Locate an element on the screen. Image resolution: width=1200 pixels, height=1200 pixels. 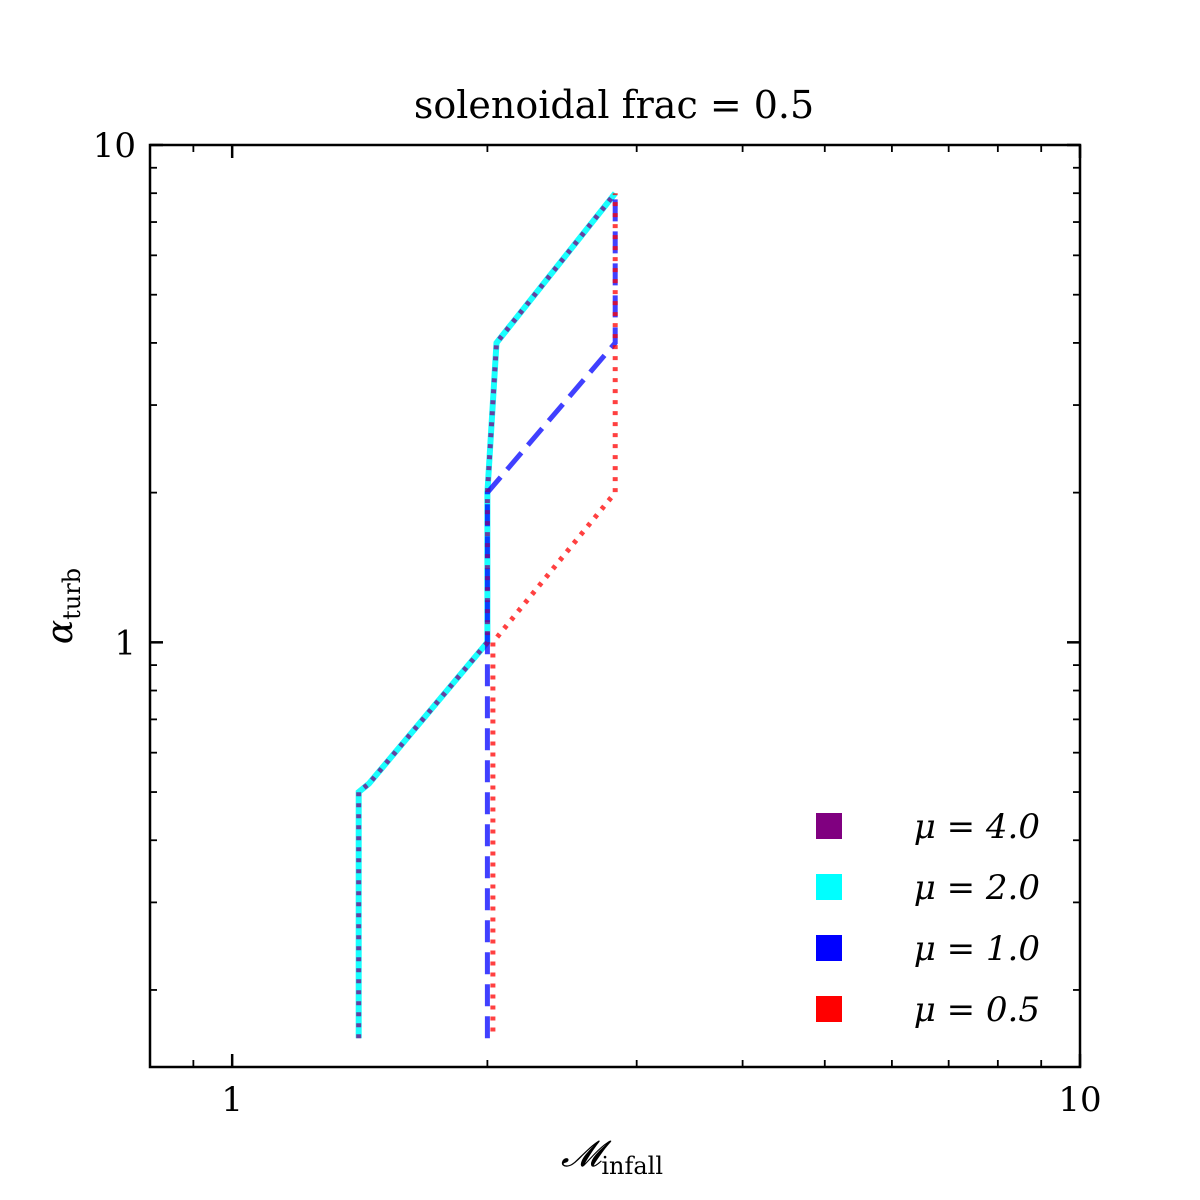
chart-title: solenoidal frac = 0.5 is located at coordinates (614, 105).